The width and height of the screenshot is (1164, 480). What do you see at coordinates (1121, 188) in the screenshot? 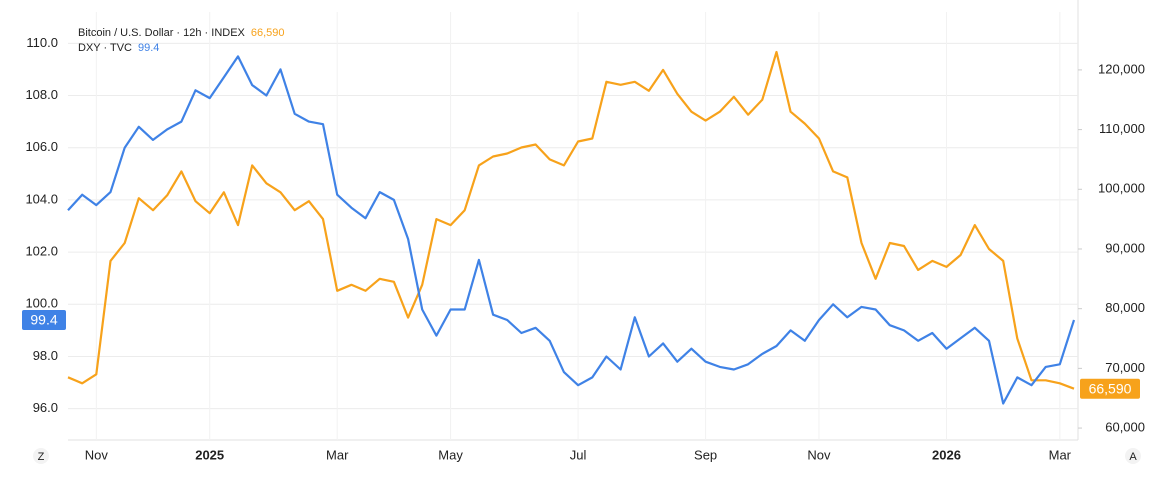
I see `y2-tick-label: 100,000` at bounding box center [1121, 188].